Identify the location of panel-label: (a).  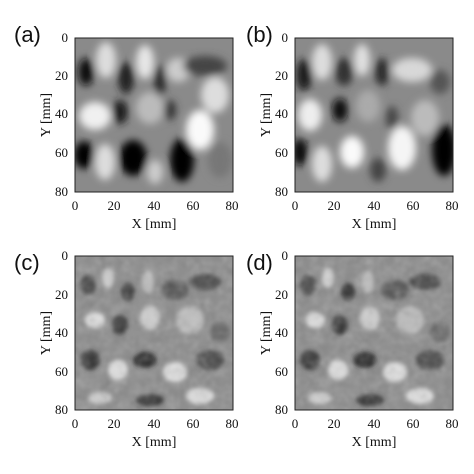
(27, 34).